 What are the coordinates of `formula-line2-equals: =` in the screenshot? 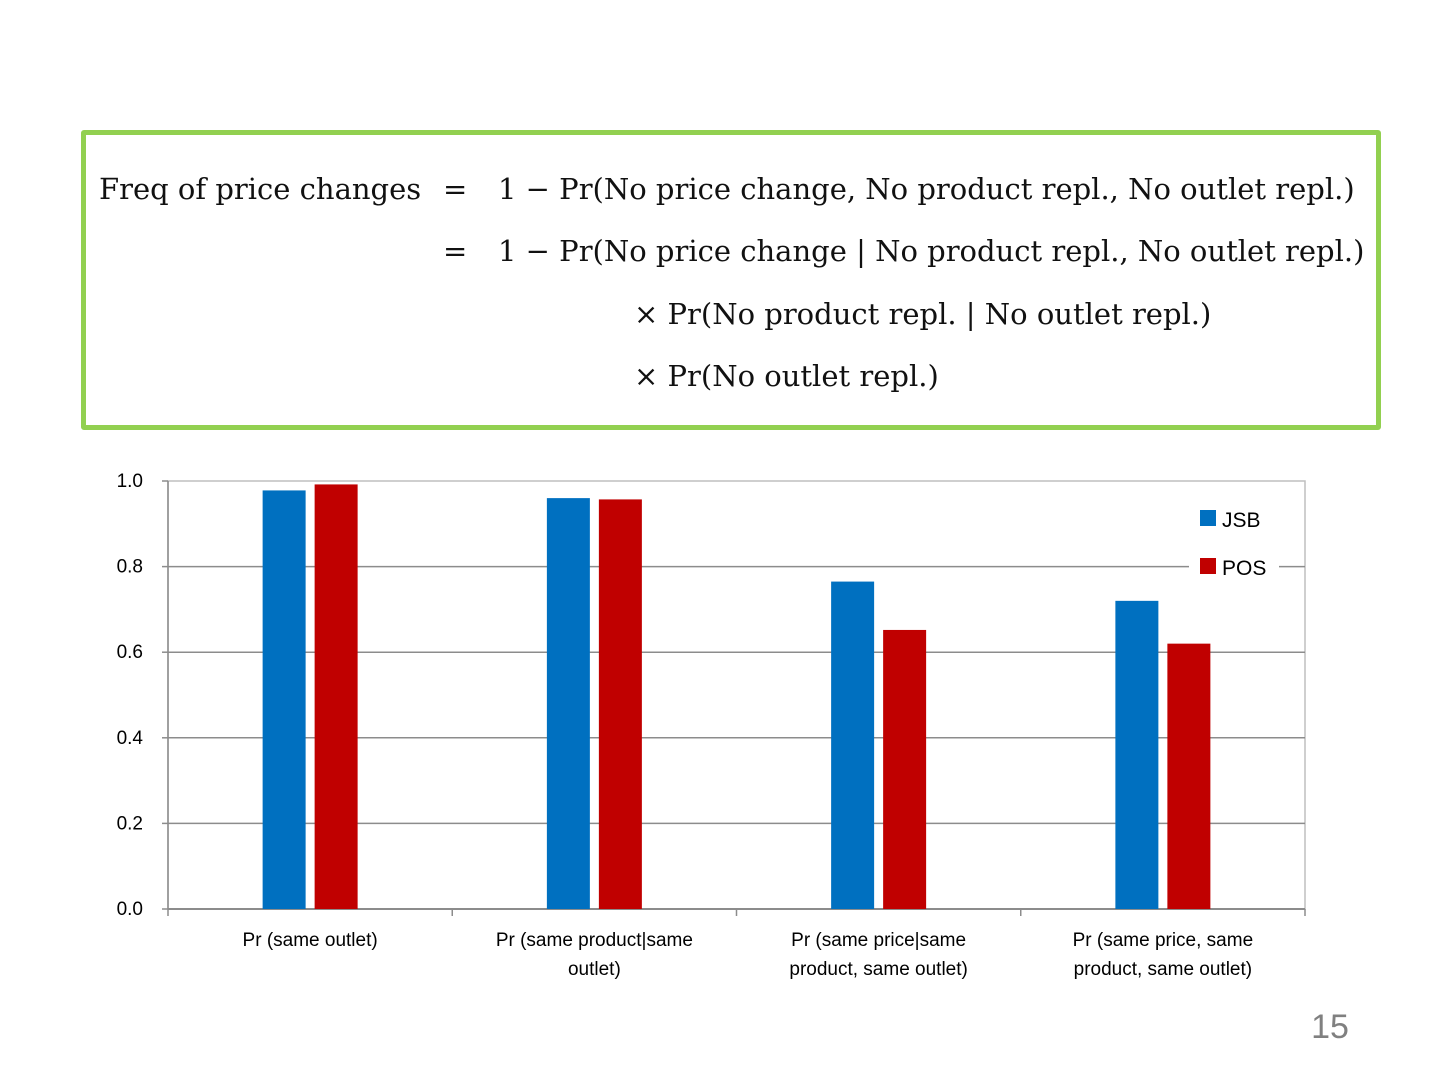 It's located at (455, 251).